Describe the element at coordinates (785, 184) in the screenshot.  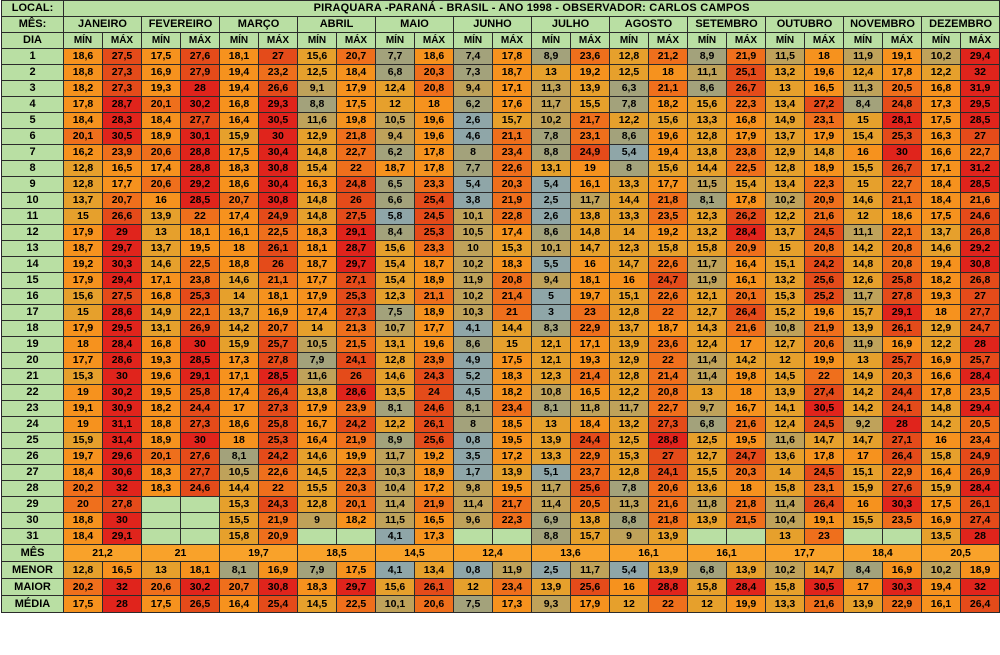
I see `min-temp-cell: 13,4` at that location.